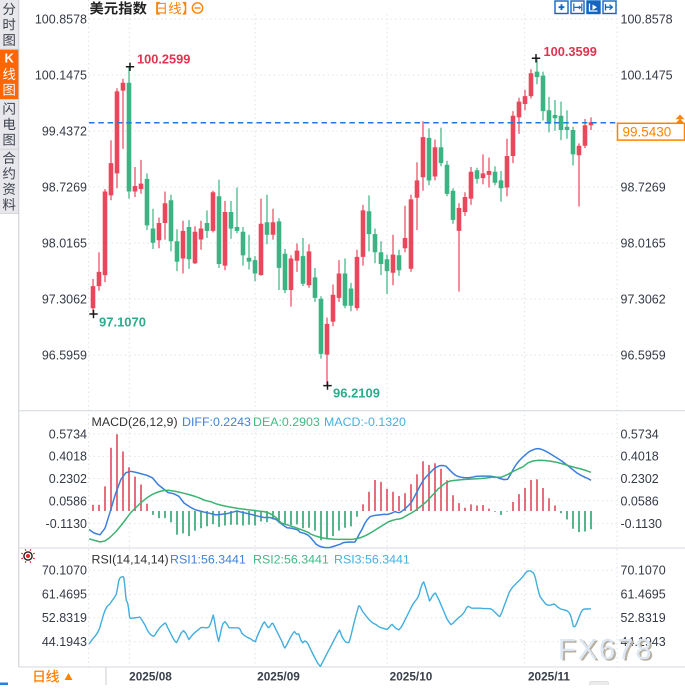 The image size is (685, 690). What do you see at coordinates (291, 560) in the screenshot?
I see `svg-text: RSI2:56.3441` at bounding box center [291, 560].